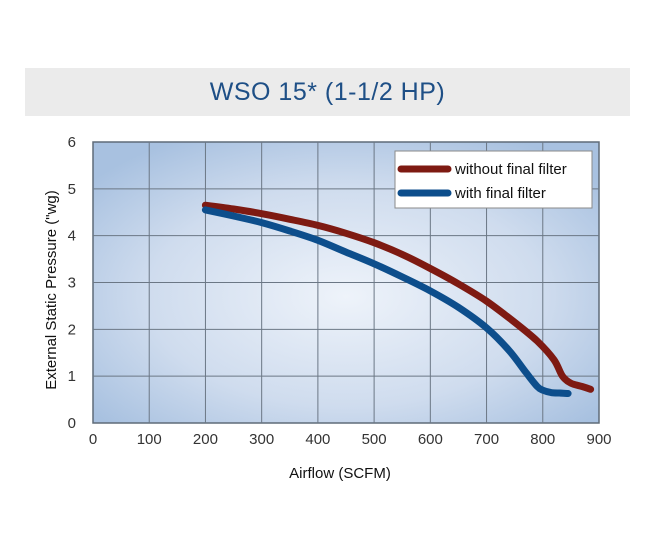 This screenshot has width=650, height=539. What do you see at coordinates (261, 439) in the screenshot?
I see `x-tick-label: 300` at bounding box center [261, 439].